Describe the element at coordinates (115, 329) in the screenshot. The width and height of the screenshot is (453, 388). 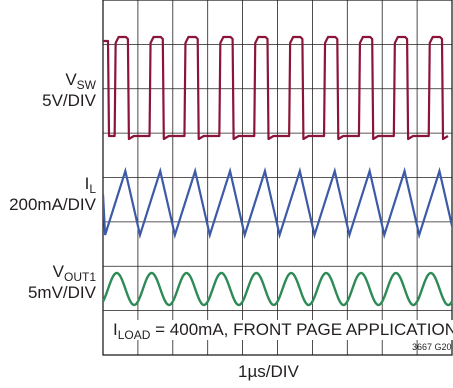
I see `annotation-symbol: I` at that location.